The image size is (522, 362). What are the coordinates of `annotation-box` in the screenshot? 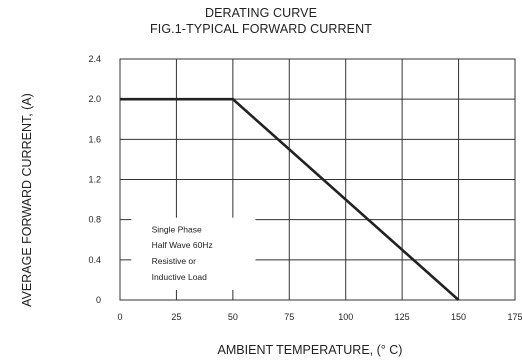 It's located at (193, 253).